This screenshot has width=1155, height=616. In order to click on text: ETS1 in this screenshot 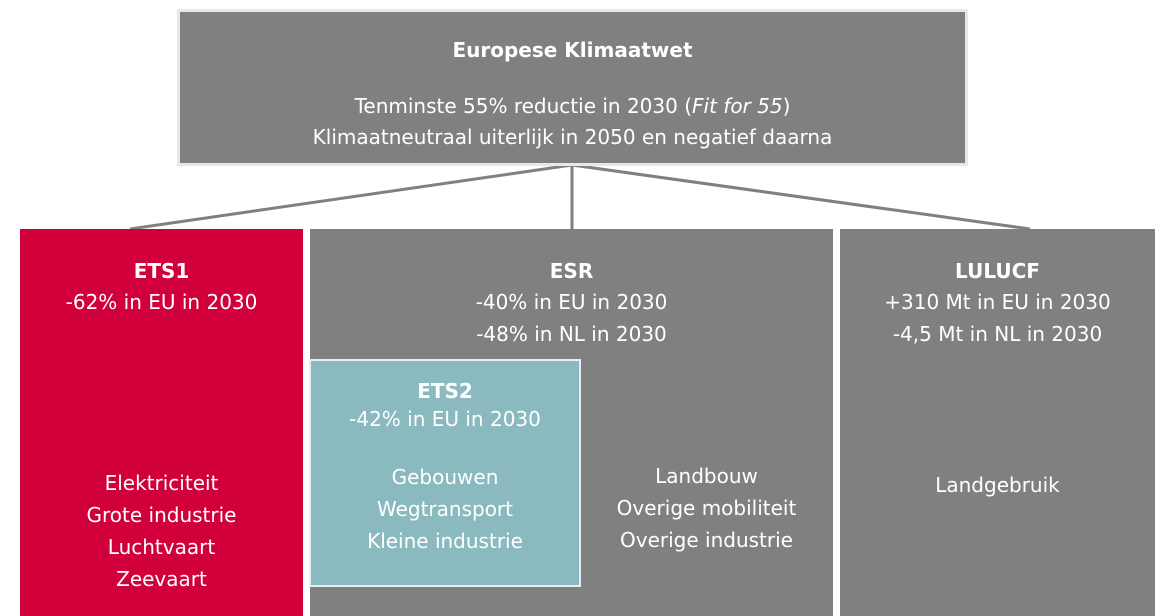, I will do `click(161, 271)`.